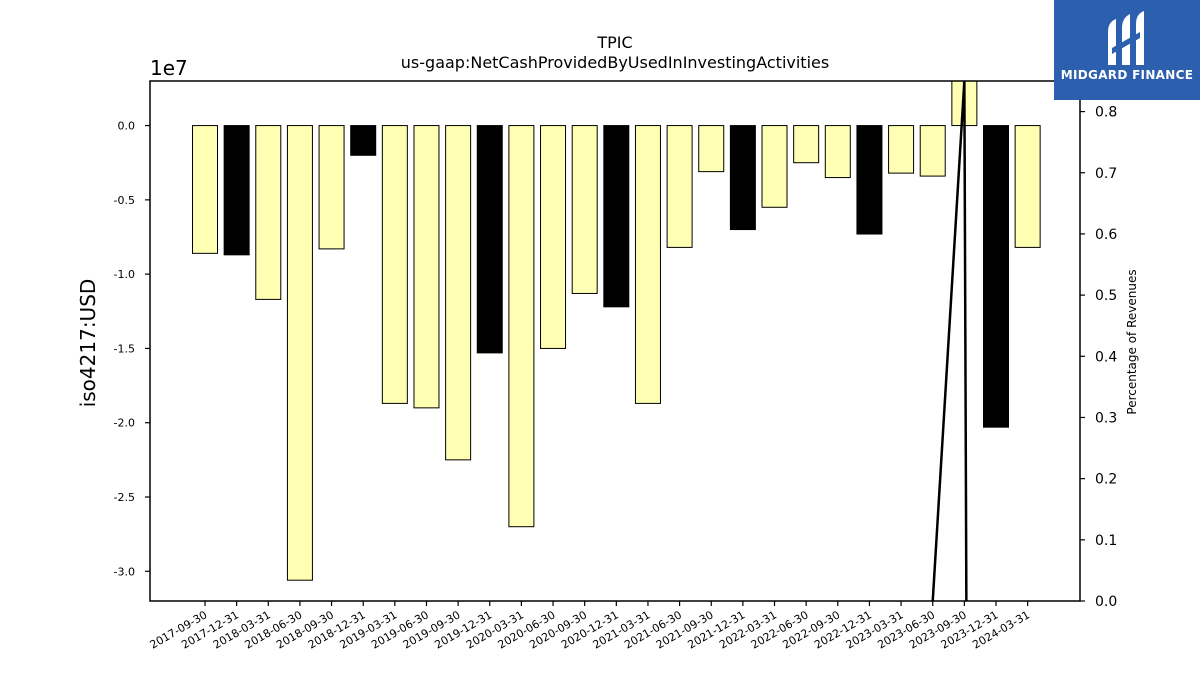 The width and height of the screenshot is (1200, 675). Describe the element at coordinates (1106, 480) in the screenshot. I see `y2-tick-label: 0.2` at that location.